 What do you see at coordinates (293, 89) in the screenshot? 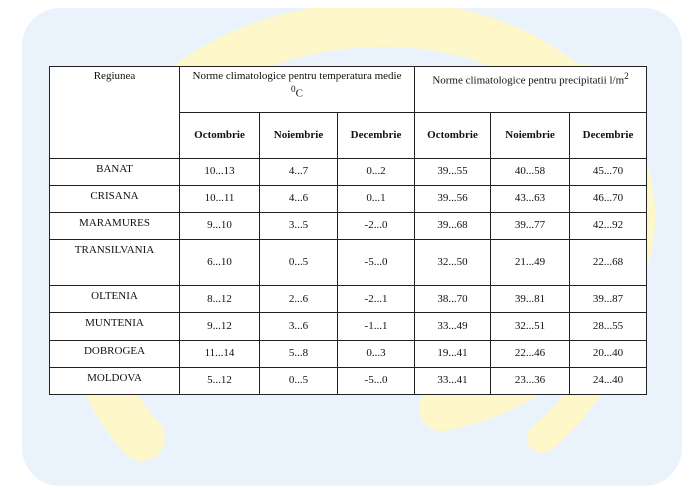
I see `degree-sup: 0` at bounding box center [293, 89].